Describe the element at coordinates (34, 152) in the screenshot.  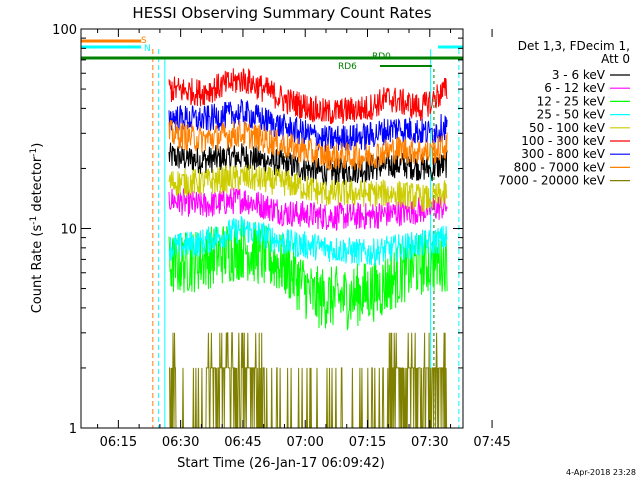
I see `y-axis-label-sup-2: -1` at that location.